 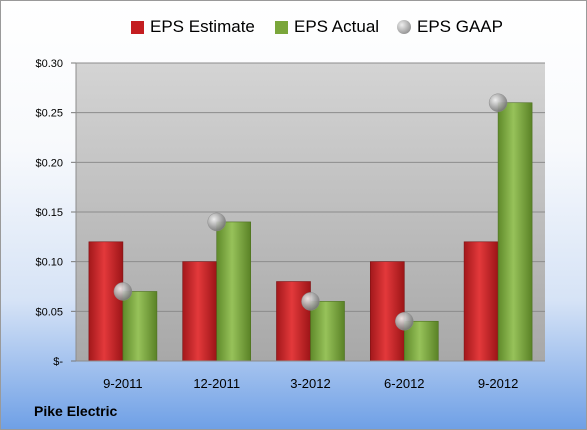 What do you see at coordinates (281, 27) in the screenshot?
I see `legend-swatch-actual` at bounding box center [281, 27].